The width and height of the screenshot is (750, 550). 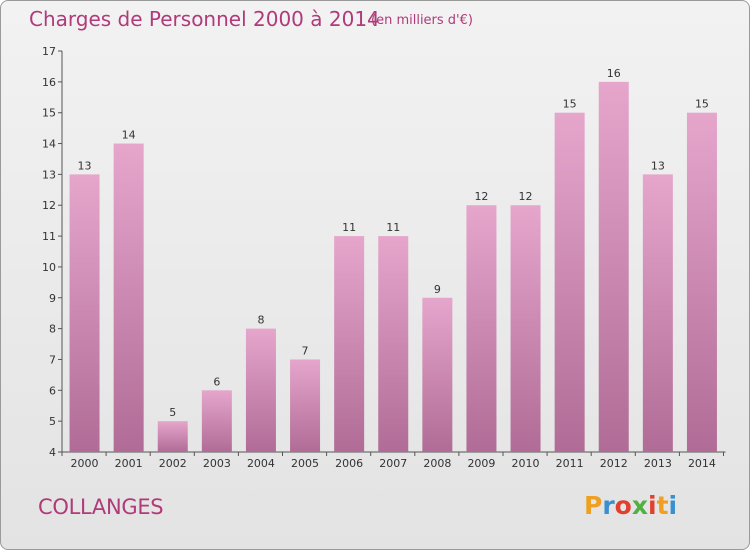 I want to click on bar-2008, so click(x=437, y=374).